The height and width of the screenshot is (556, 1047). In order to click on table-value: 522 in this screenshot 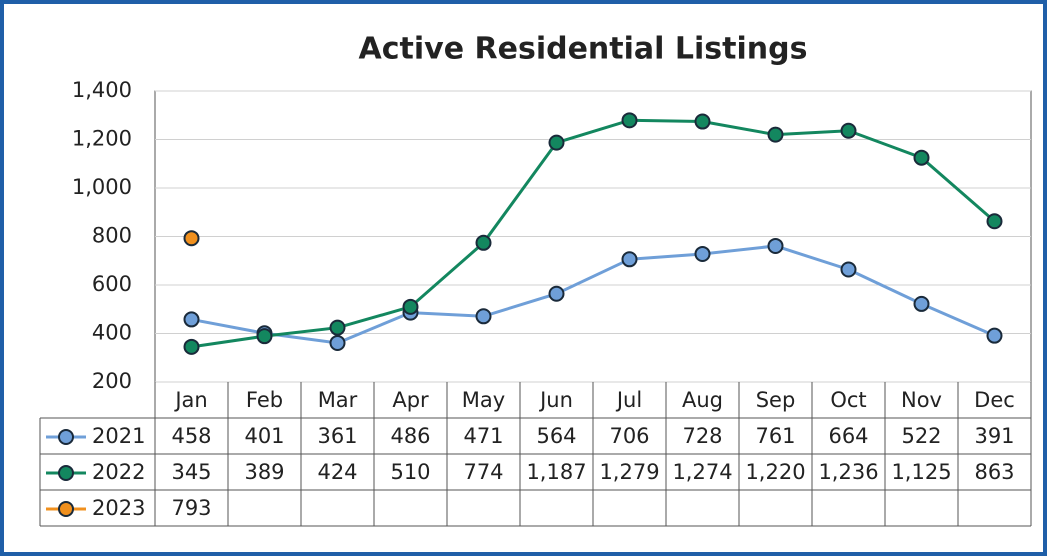, I will do `click(921, 436)`.